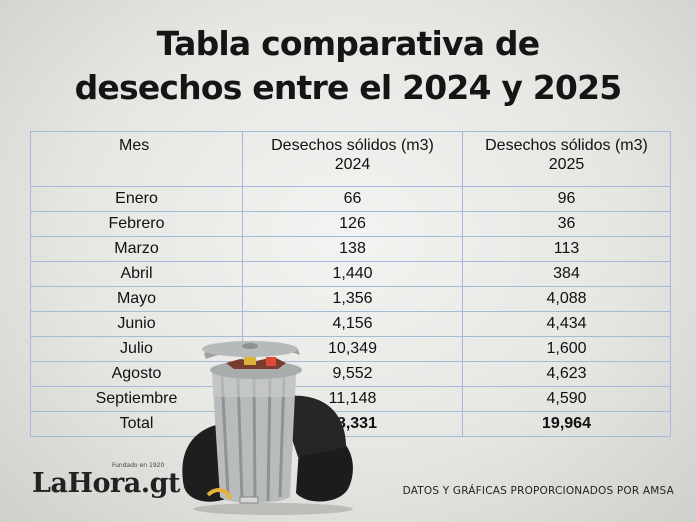 This screenshot has width=696, height=522. Describe the element at coordinates (136, 299) in the screenshot. I see `month-cell: Mayo` at that location.